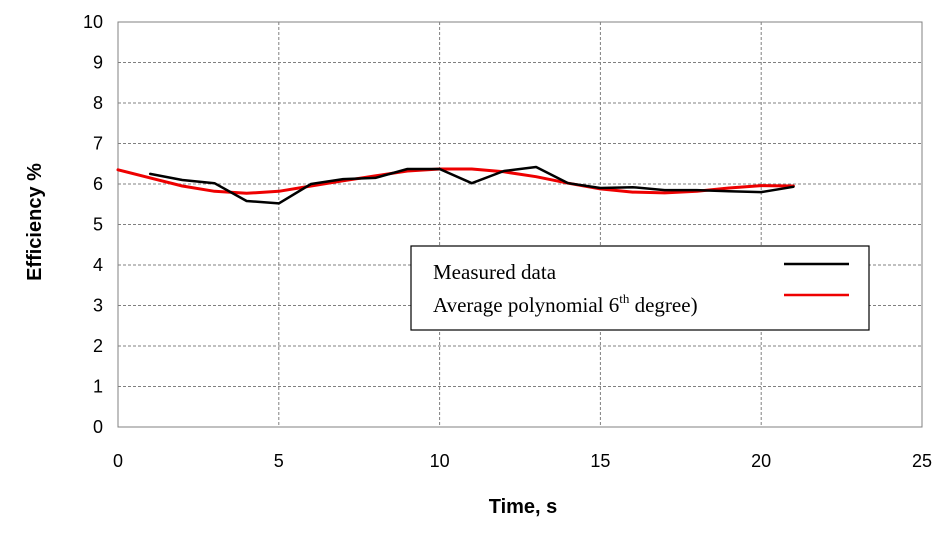 The width and height of the screenshot is (942, 542). I want to click on y-tick-label: 2, so click(98, 346).